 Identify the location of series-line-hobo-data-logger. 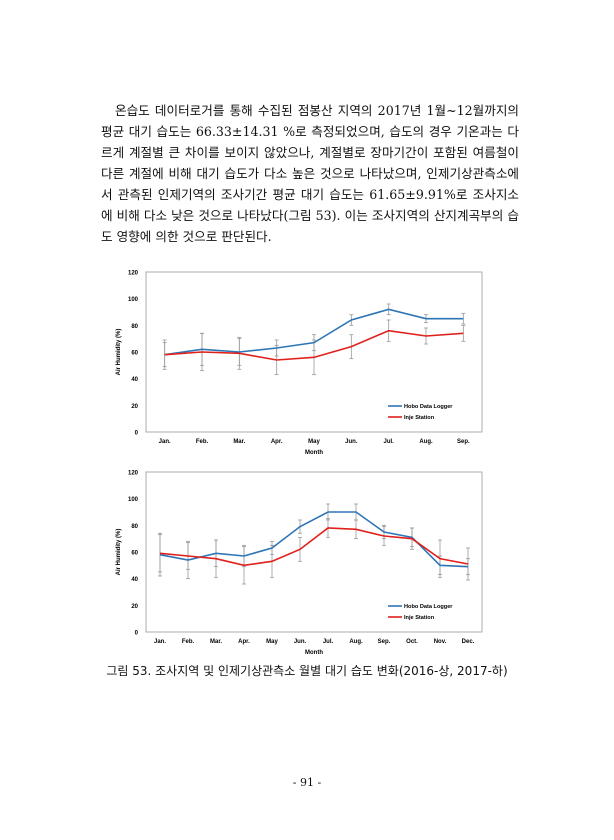
(314, 332).